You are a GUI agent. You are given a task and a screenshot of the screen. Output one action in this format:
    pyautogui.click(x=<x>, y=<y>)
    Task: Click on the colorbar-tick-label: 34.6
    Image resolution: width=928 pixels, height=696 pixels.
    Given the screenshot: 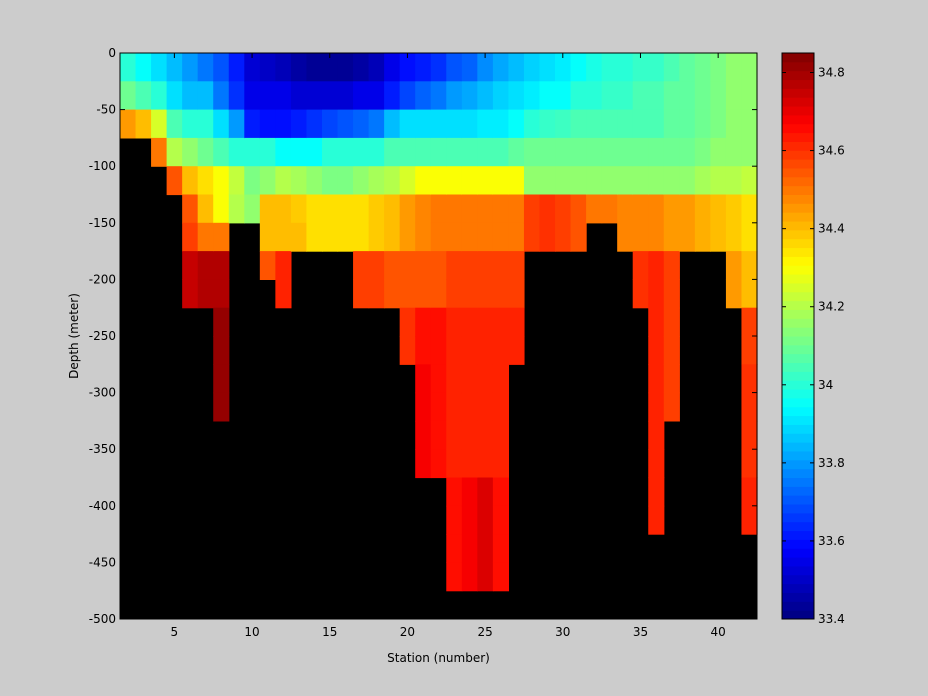 What is the action you would take?
    pyautogui.click(x=831, y=151)
    